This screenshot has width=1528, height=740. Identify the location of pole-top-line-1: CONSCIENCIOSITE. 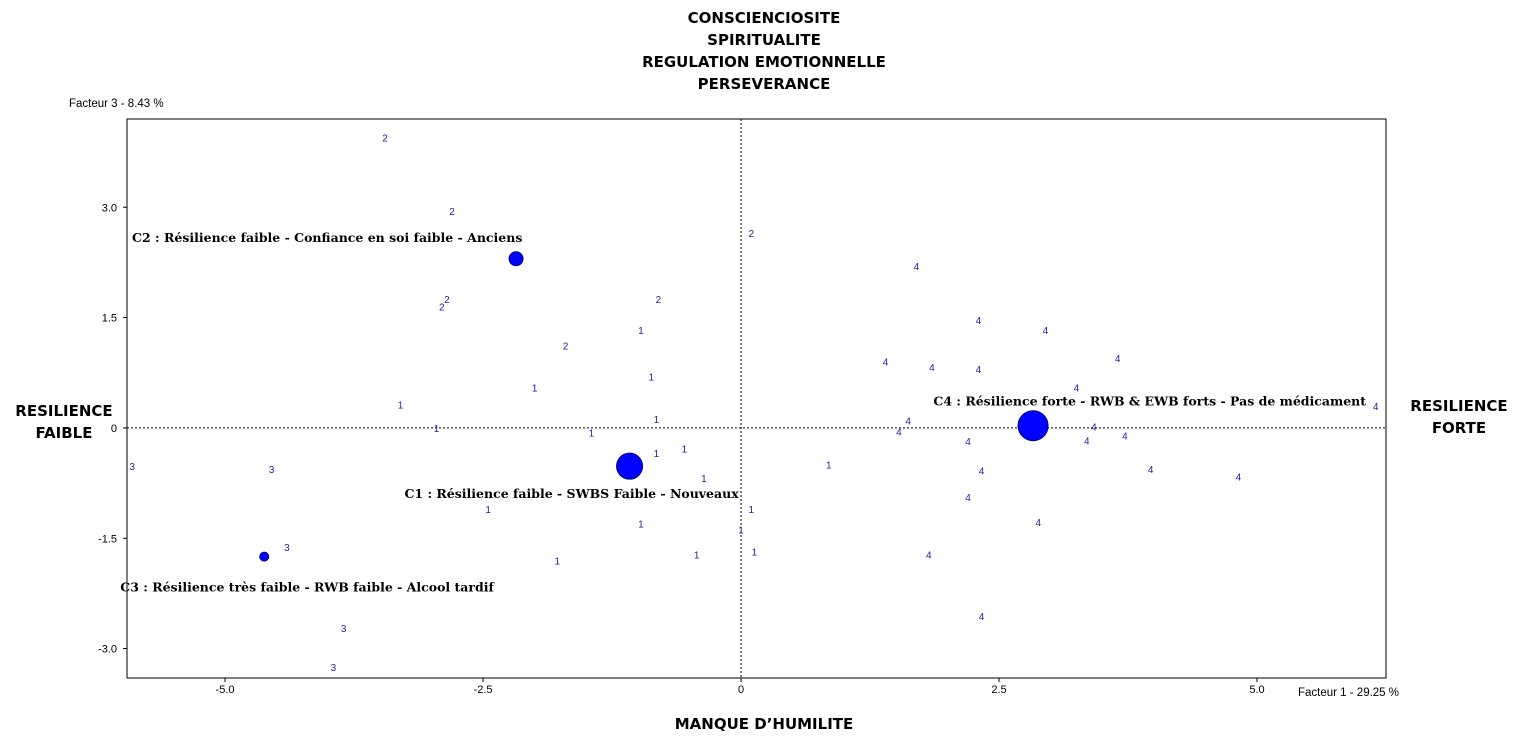
(764, 18).